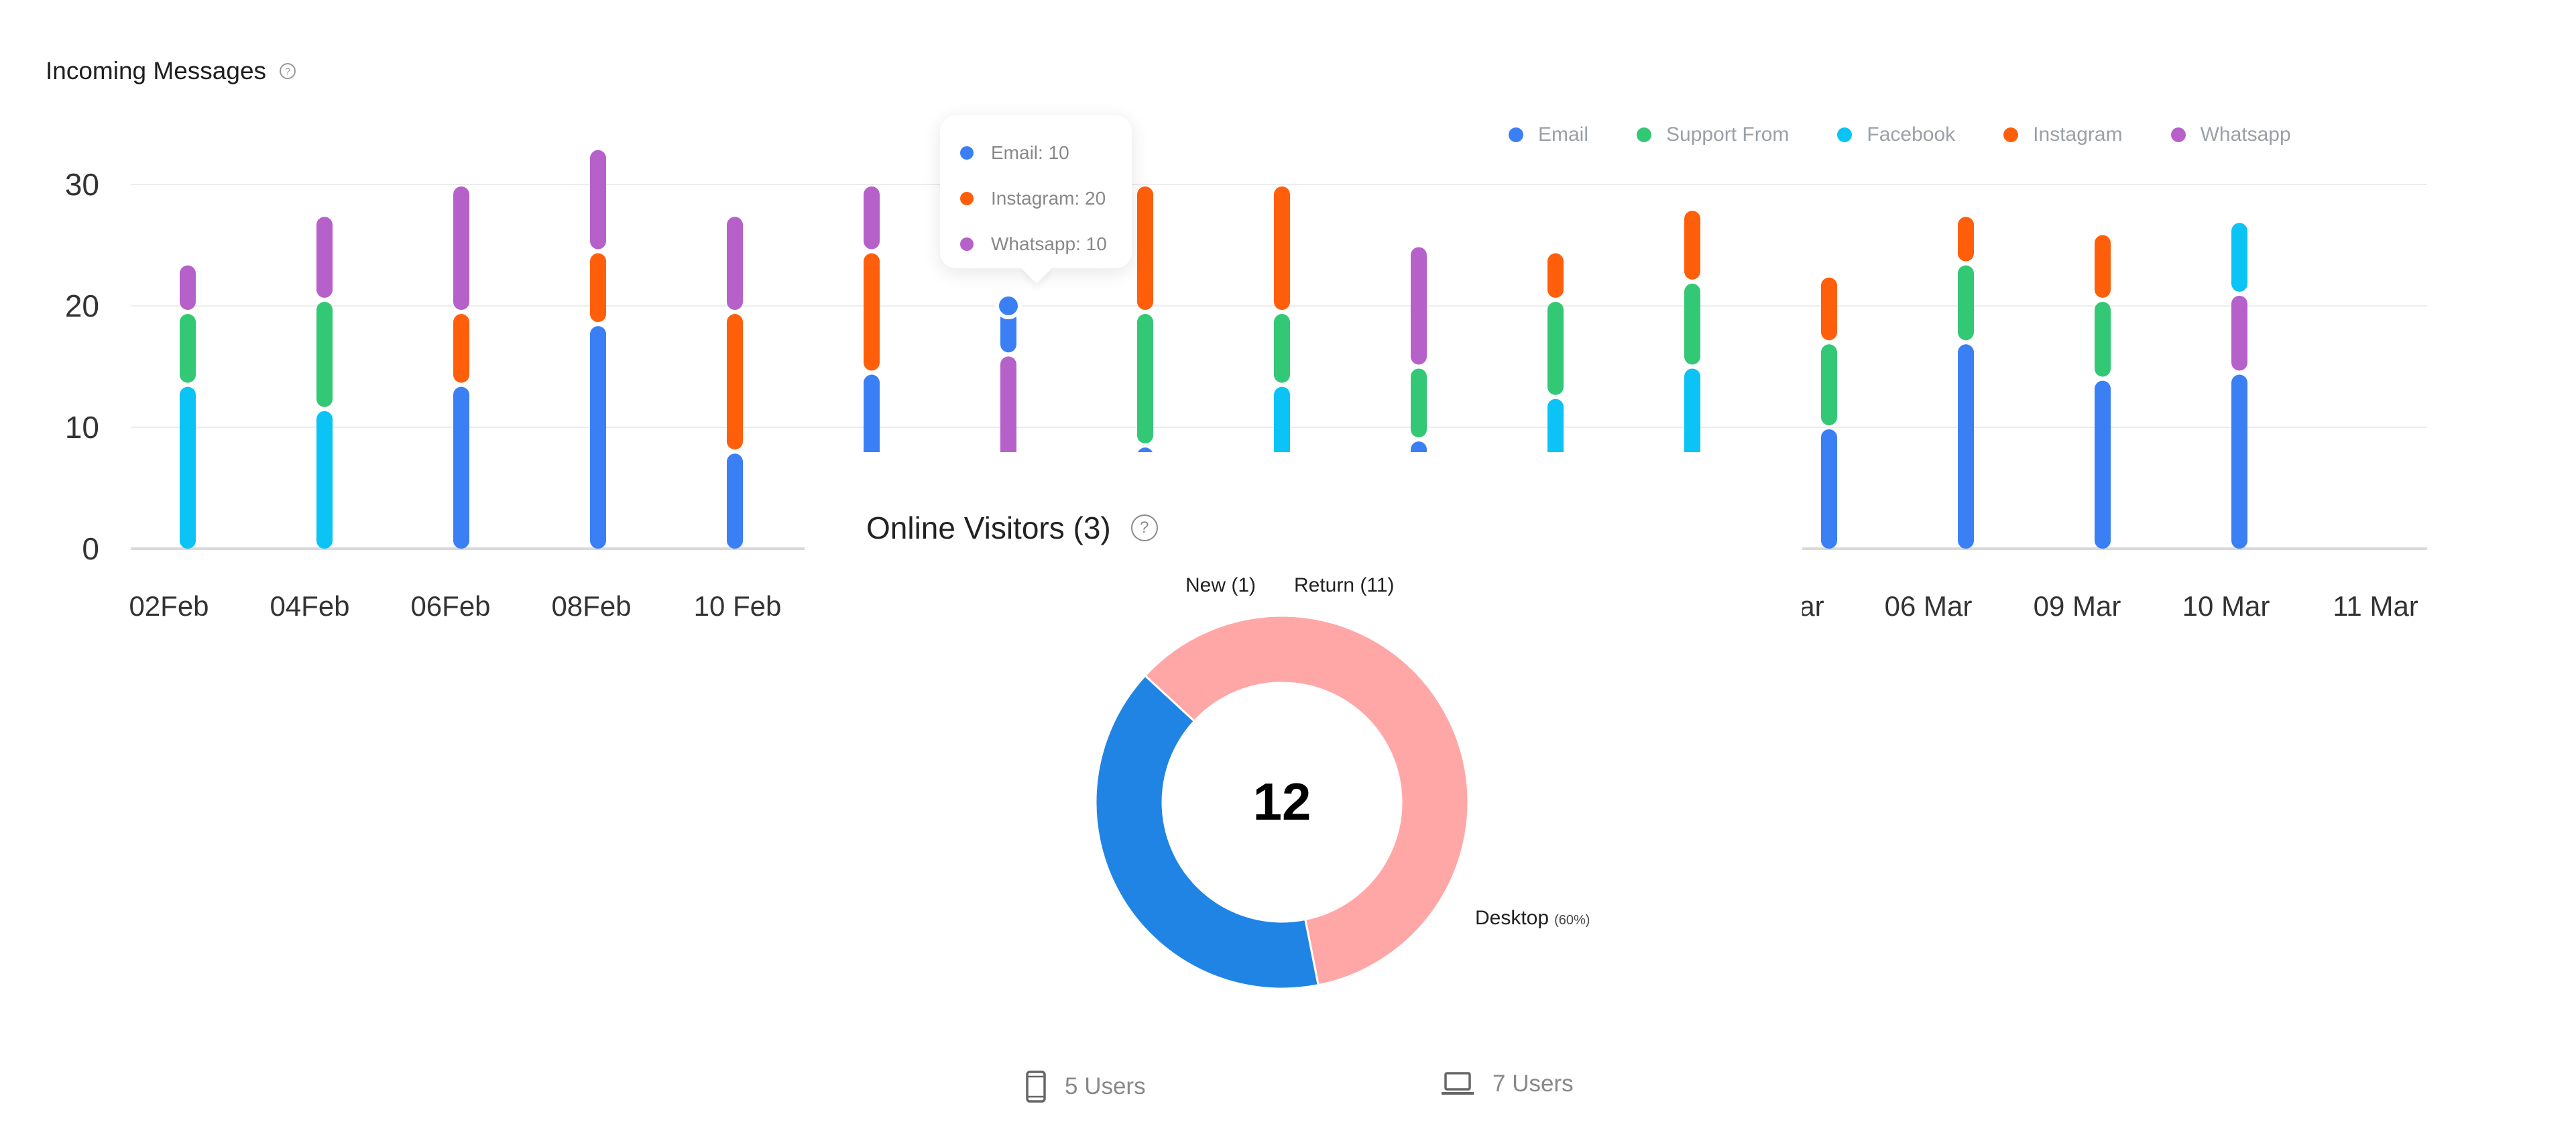 The height and width of the screenshot is (1145, 2576). What do you see at coordinates (1572, 920) in the screenshot?
I see `desktop-percent: (60%)` at bounding box center [1572, 920].